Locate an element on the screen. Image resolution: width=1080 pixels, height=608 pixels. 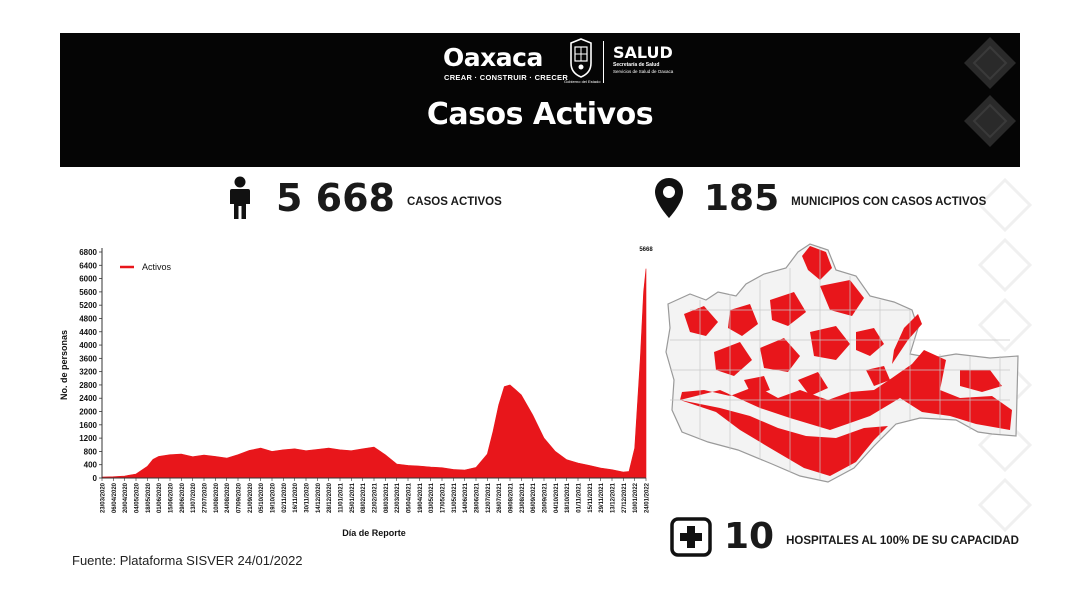
y-tick-label: 800 is located at coordinates (91, 451).